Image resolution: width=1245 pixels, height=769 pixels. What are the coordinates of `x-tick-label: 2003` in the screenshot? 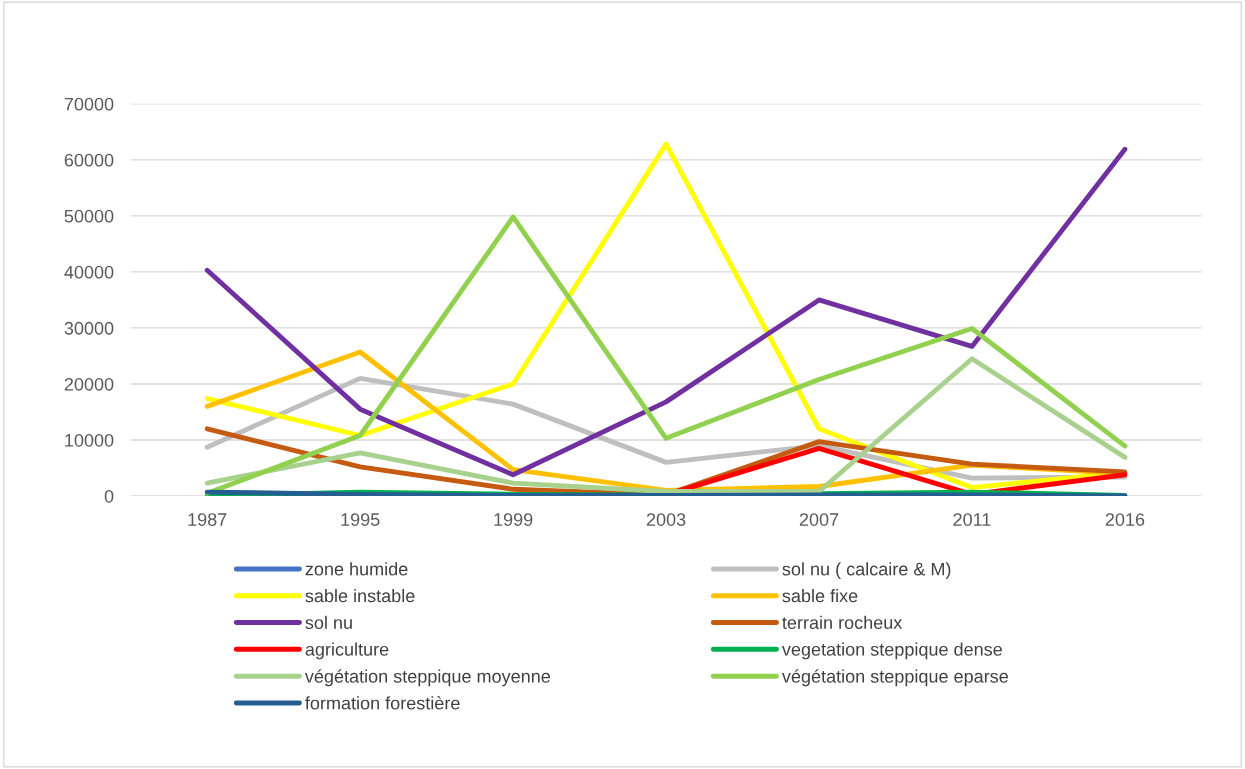 It's located at (666, 519).